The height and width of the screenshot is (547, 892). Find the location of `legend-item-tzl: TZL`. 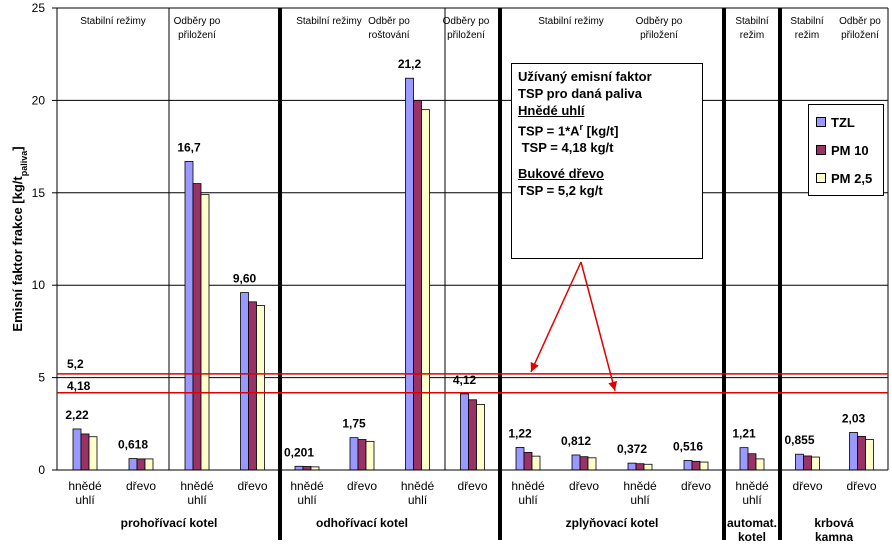

legend-item-tzl: TZL is located at coordinates (835, 122).